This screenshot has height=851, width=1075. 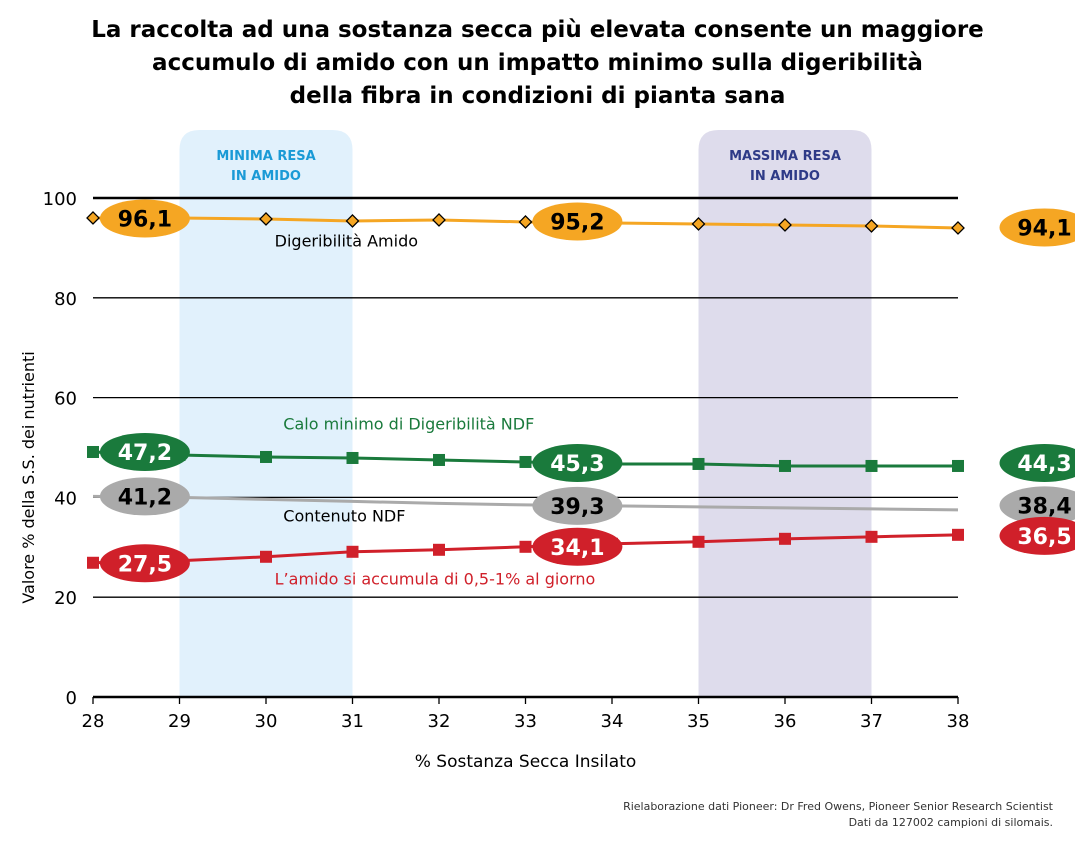 What do you see at coordinates (435, 579) in the screenshot?
I see `series-name-label: L’amido si accumula di 0,5-1% al giorno` at bounding box center [435, 579].